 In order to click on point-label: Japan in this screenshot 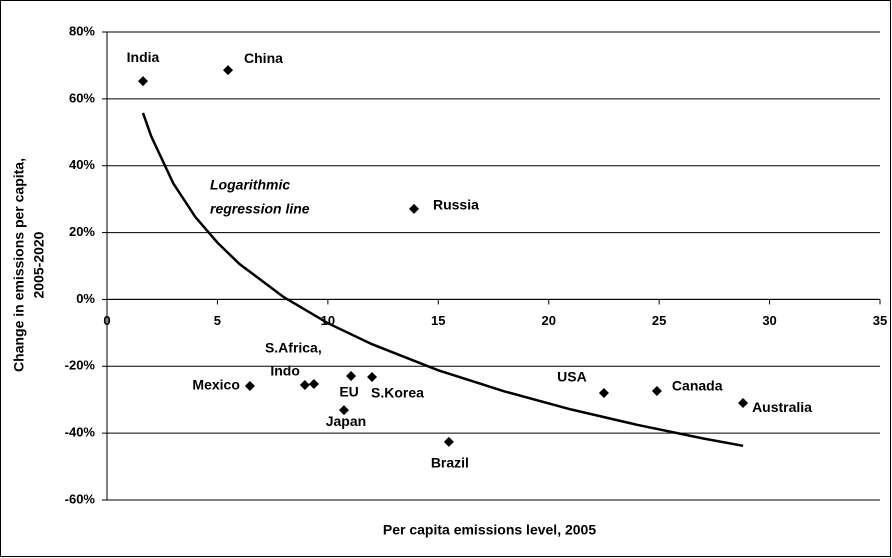, I will do `click(346, 421)`.